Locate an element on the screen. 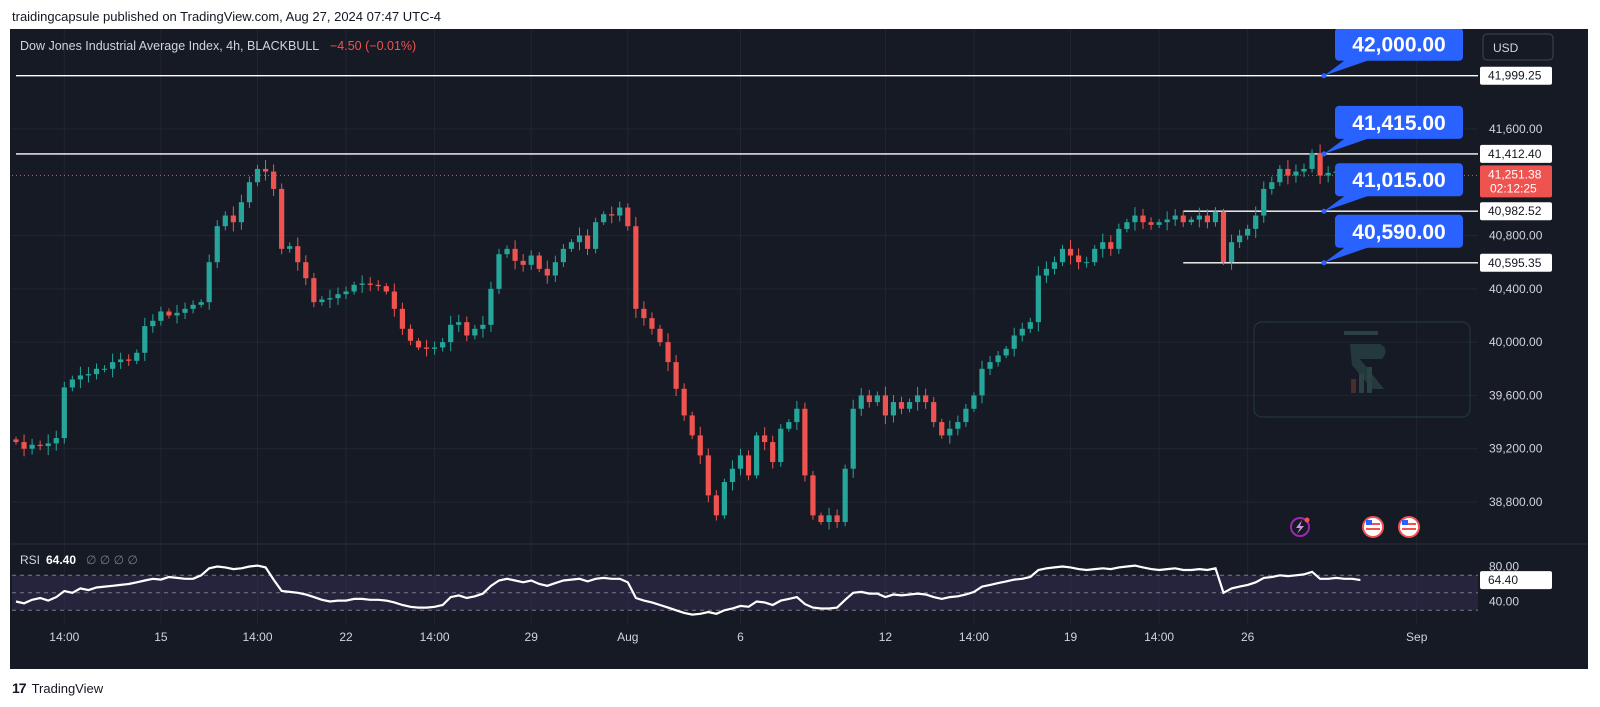 This screenshot has height=707, width=1600. footer-brand: TradingView is located at coordinates (67, 688).